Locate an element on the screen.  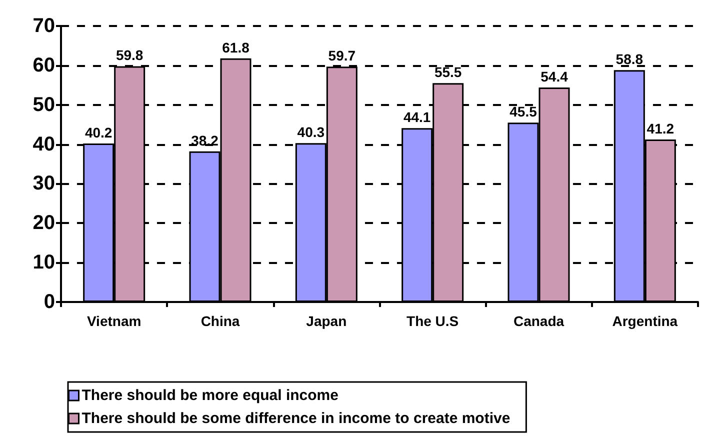
data-label: 44.1 is located at coordinates (417, 117).